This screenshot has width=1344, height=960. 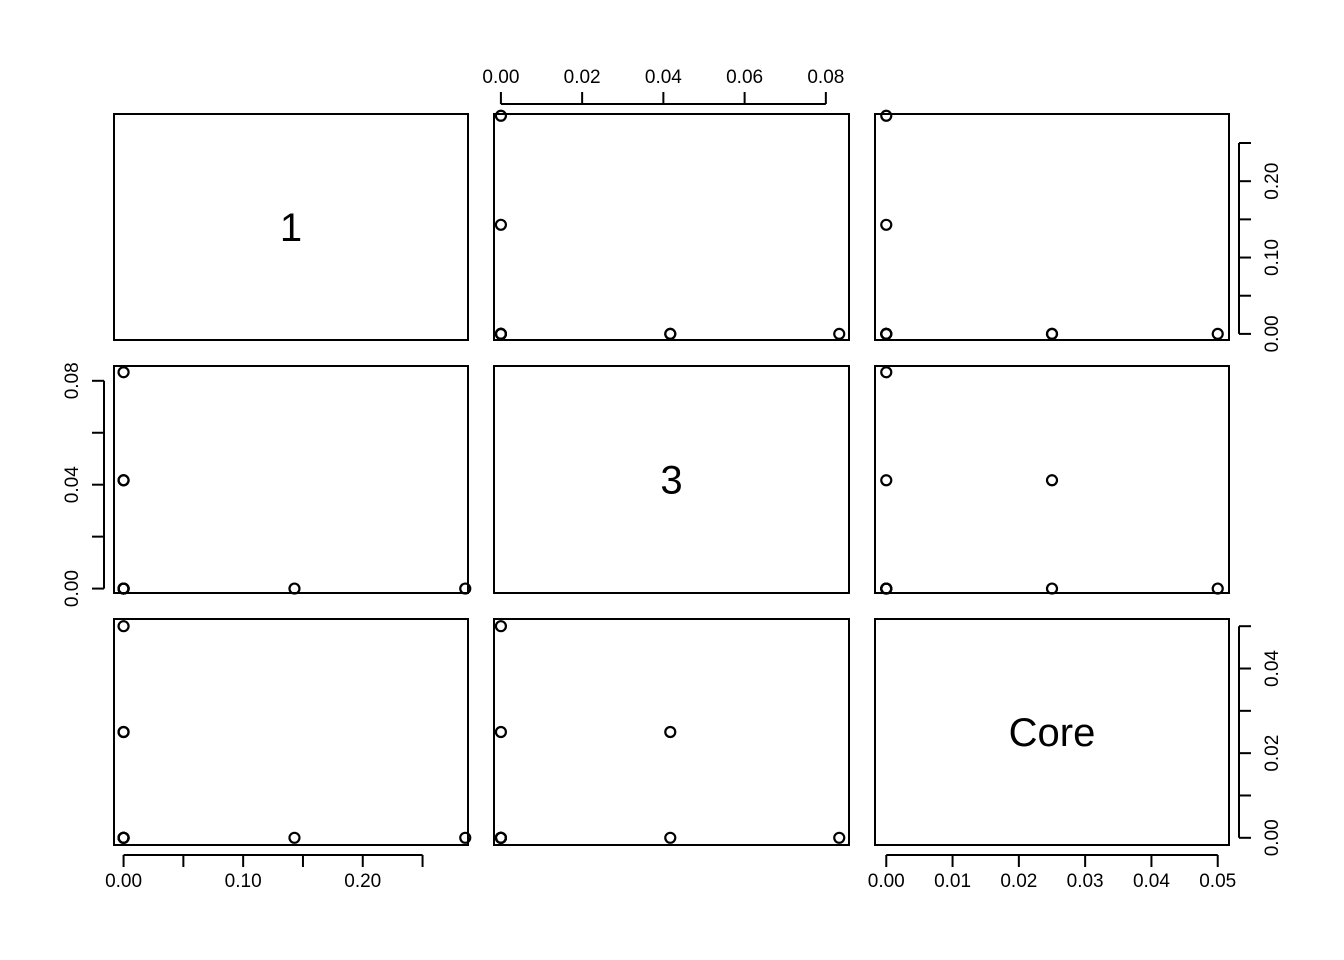 What do you see at coordinates (1217, 881) in the screenshot?
I see `bottom-axis-tick-label-core: 0.05` at bounding box center [1217, 881].